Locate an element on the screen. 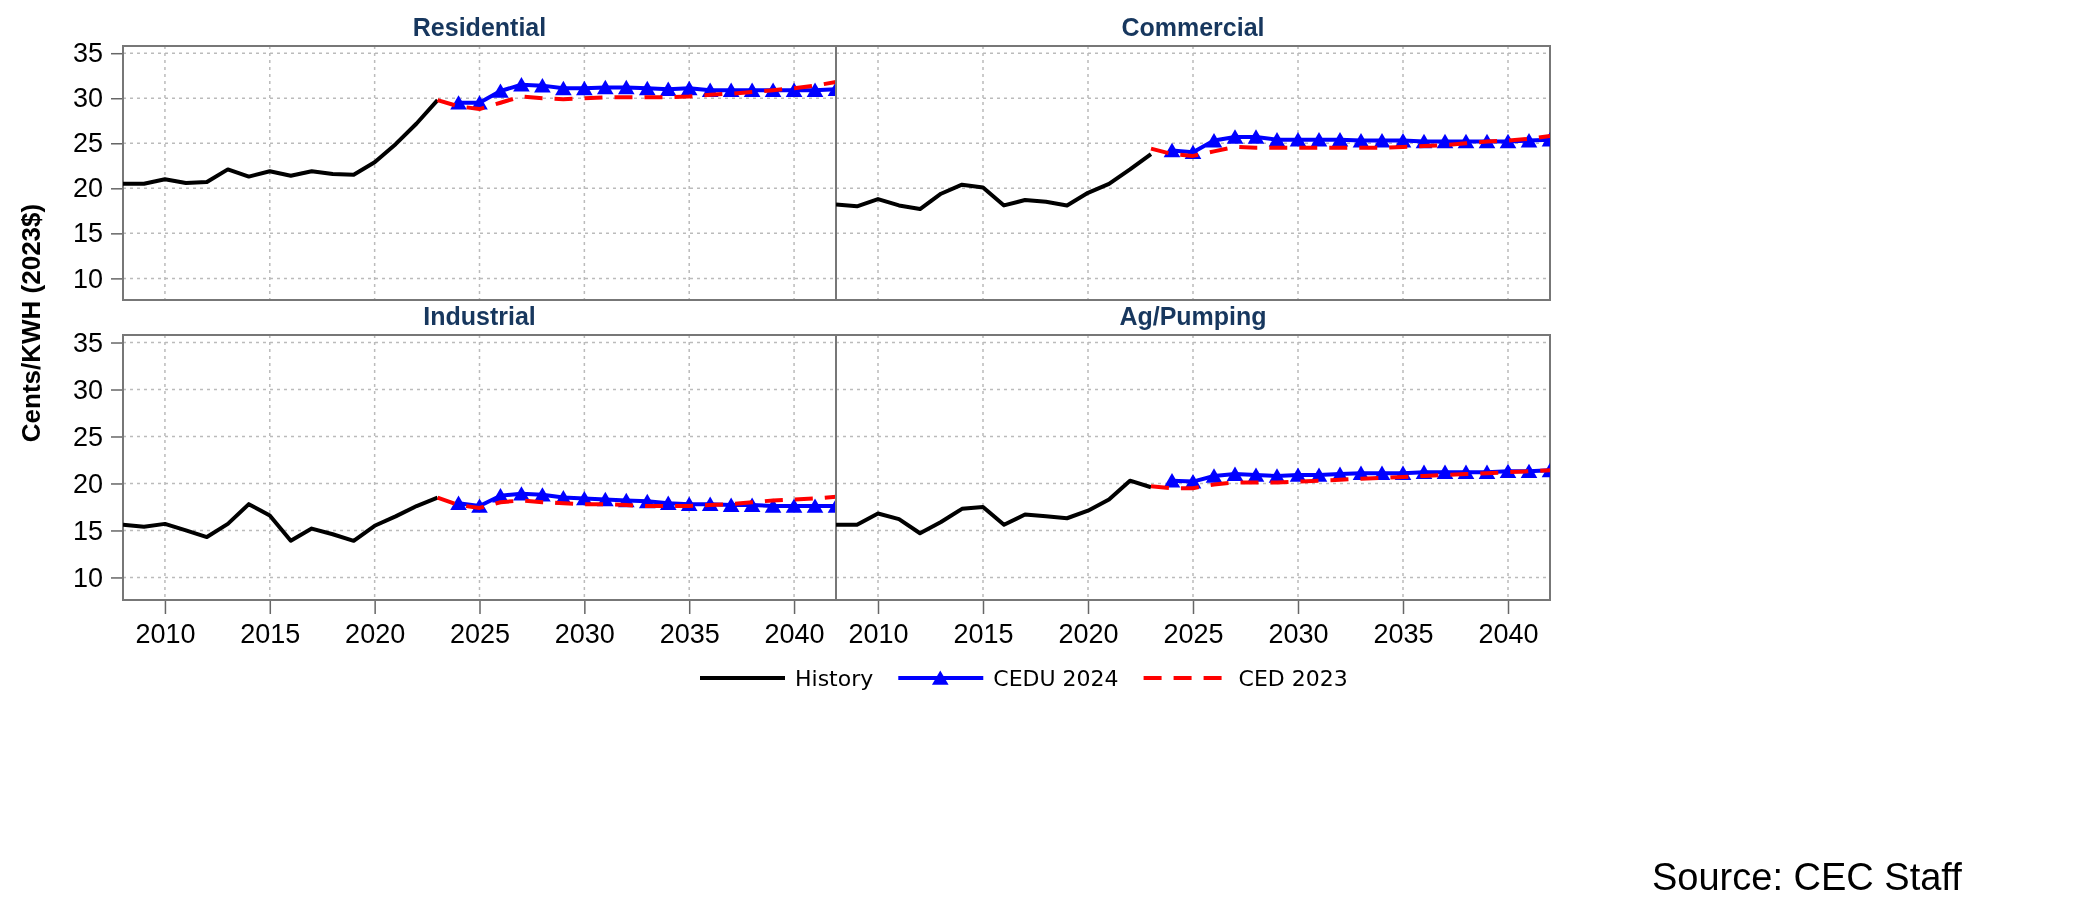 Image resolution: width=2092 pixels, height=920 pixels. source-note: Source: CEC Staff is located at coordinates (1807, 877).